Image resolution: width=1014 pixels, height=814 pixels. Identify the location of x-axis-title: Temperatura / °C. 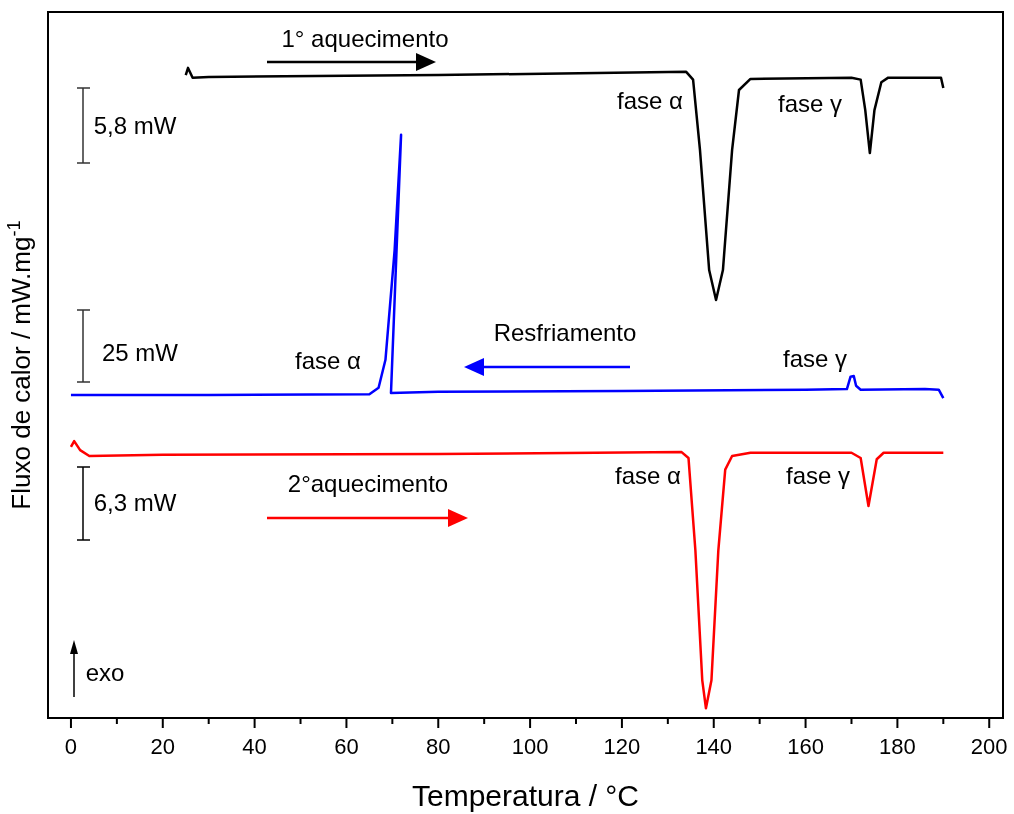
(525, 795).